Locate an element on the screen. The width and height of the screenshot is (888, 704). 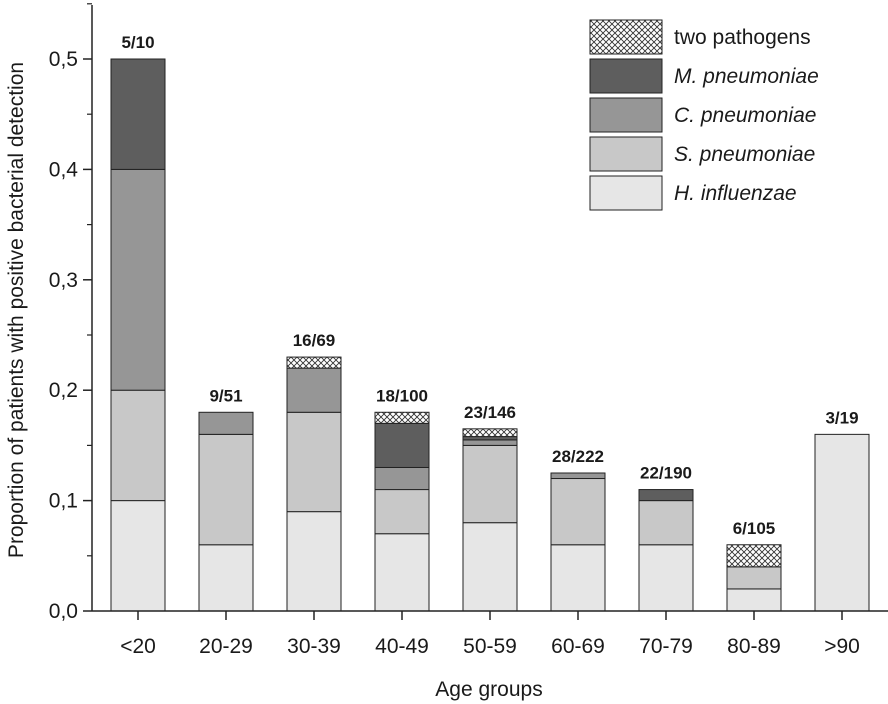
legend-label-h-influenzae: H. influenzae is located at coordinates (735, 193).